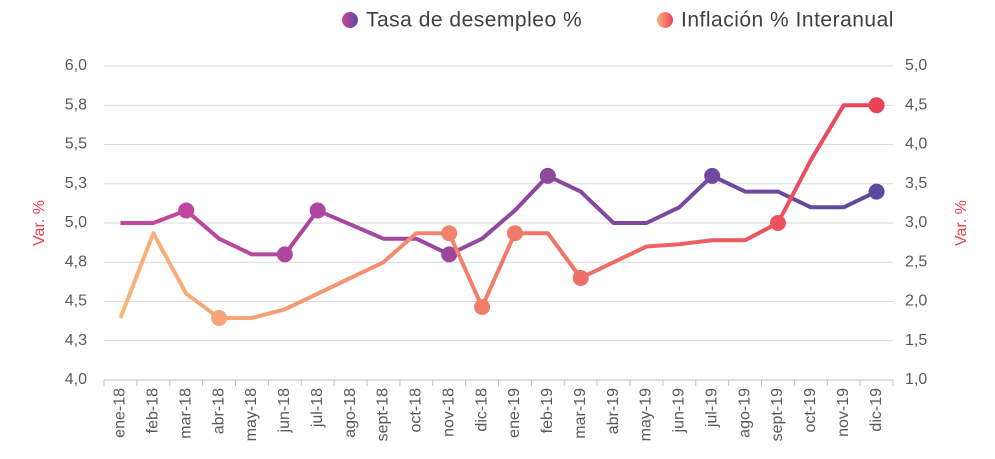  I want to click on y-tick-label: 4,5, so click(76, 301).